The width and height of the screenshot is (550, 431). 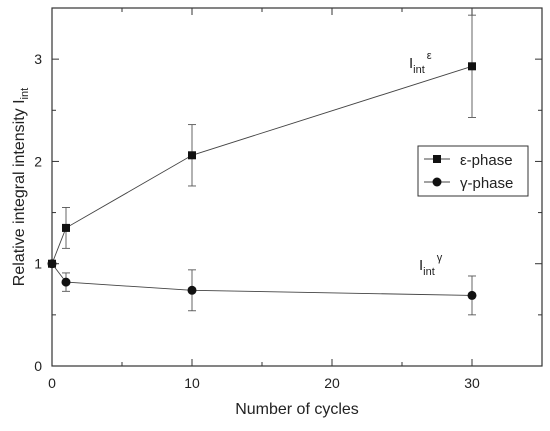 I want to click on x-tick-label: 30, so click(x=472, y=383).